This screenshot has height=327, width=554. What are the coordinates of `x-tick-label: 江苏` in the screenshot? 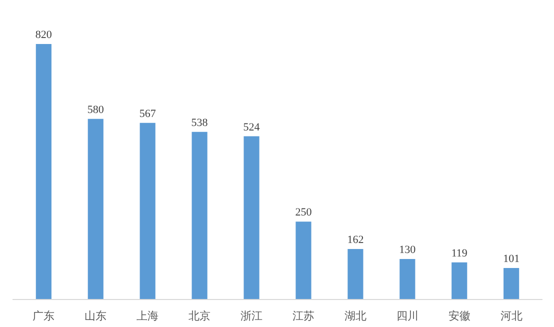 It's located at (303, 316).